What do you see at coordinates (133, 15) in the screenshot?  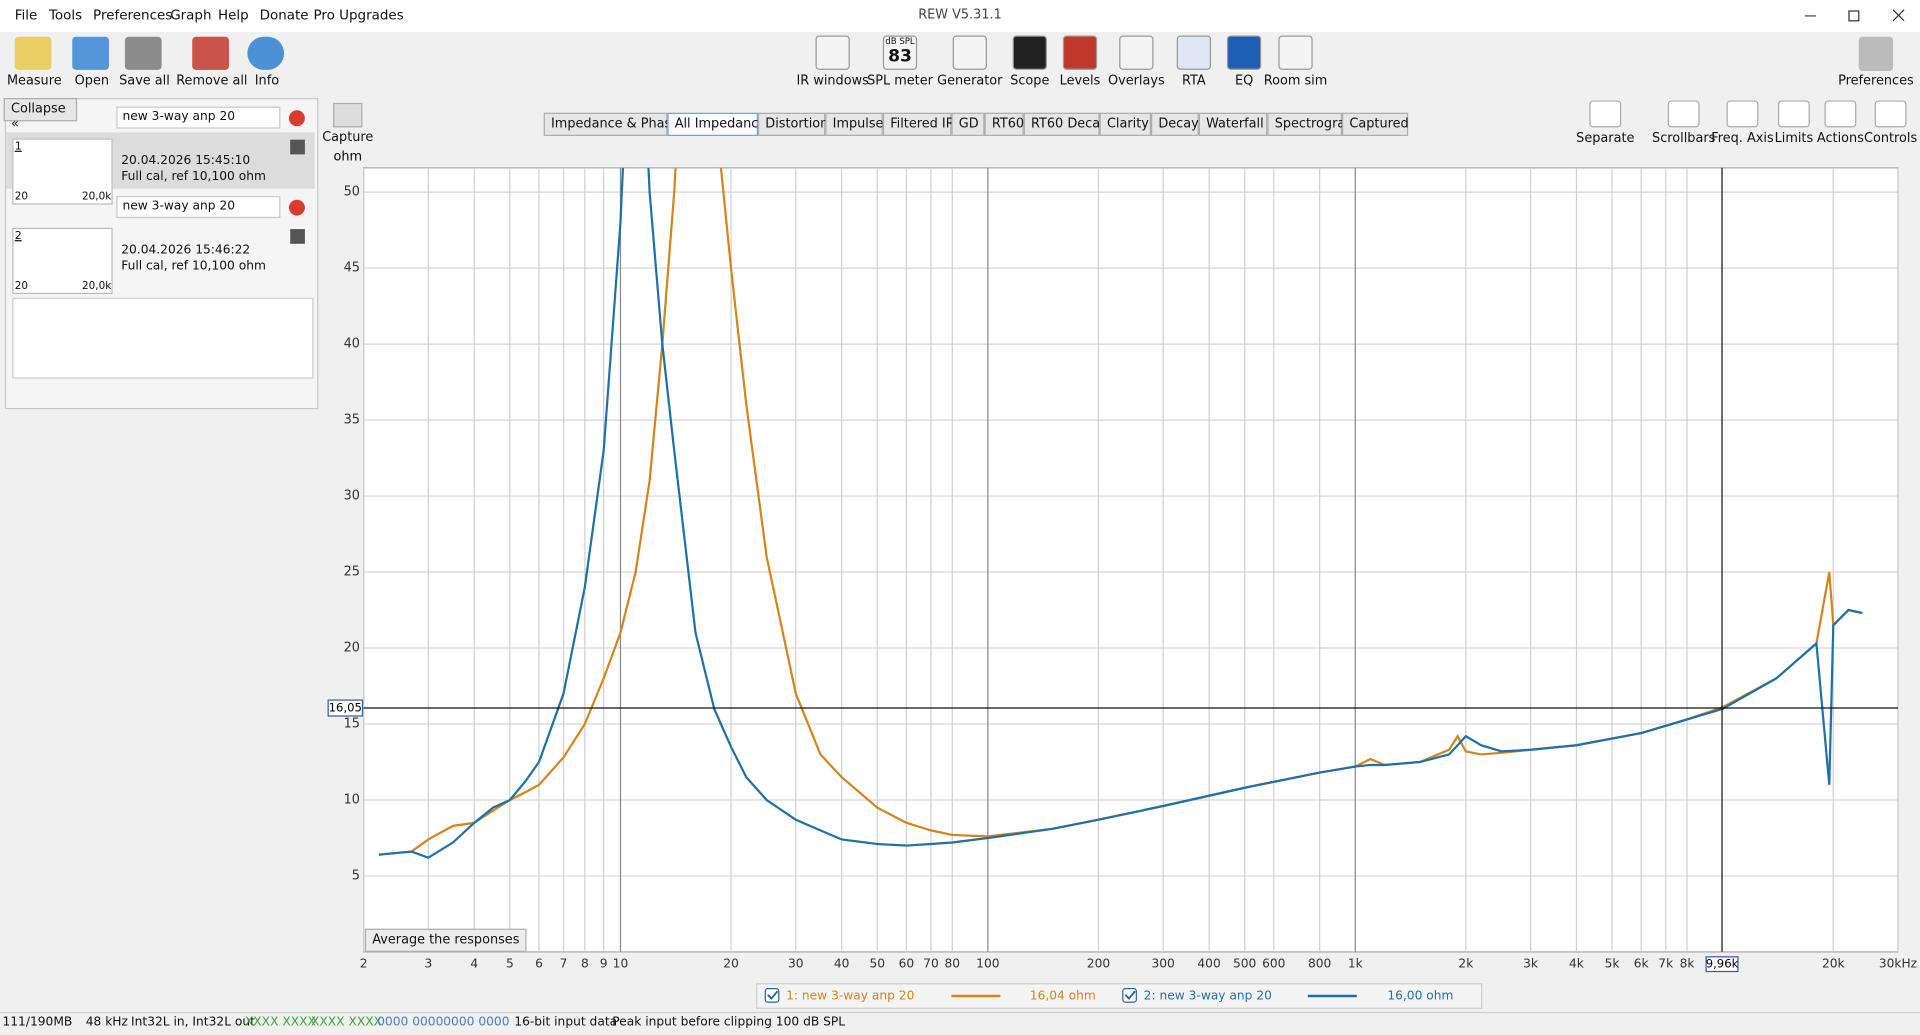 I see `menu-item: Preferences` at bounding box center [133, 15].